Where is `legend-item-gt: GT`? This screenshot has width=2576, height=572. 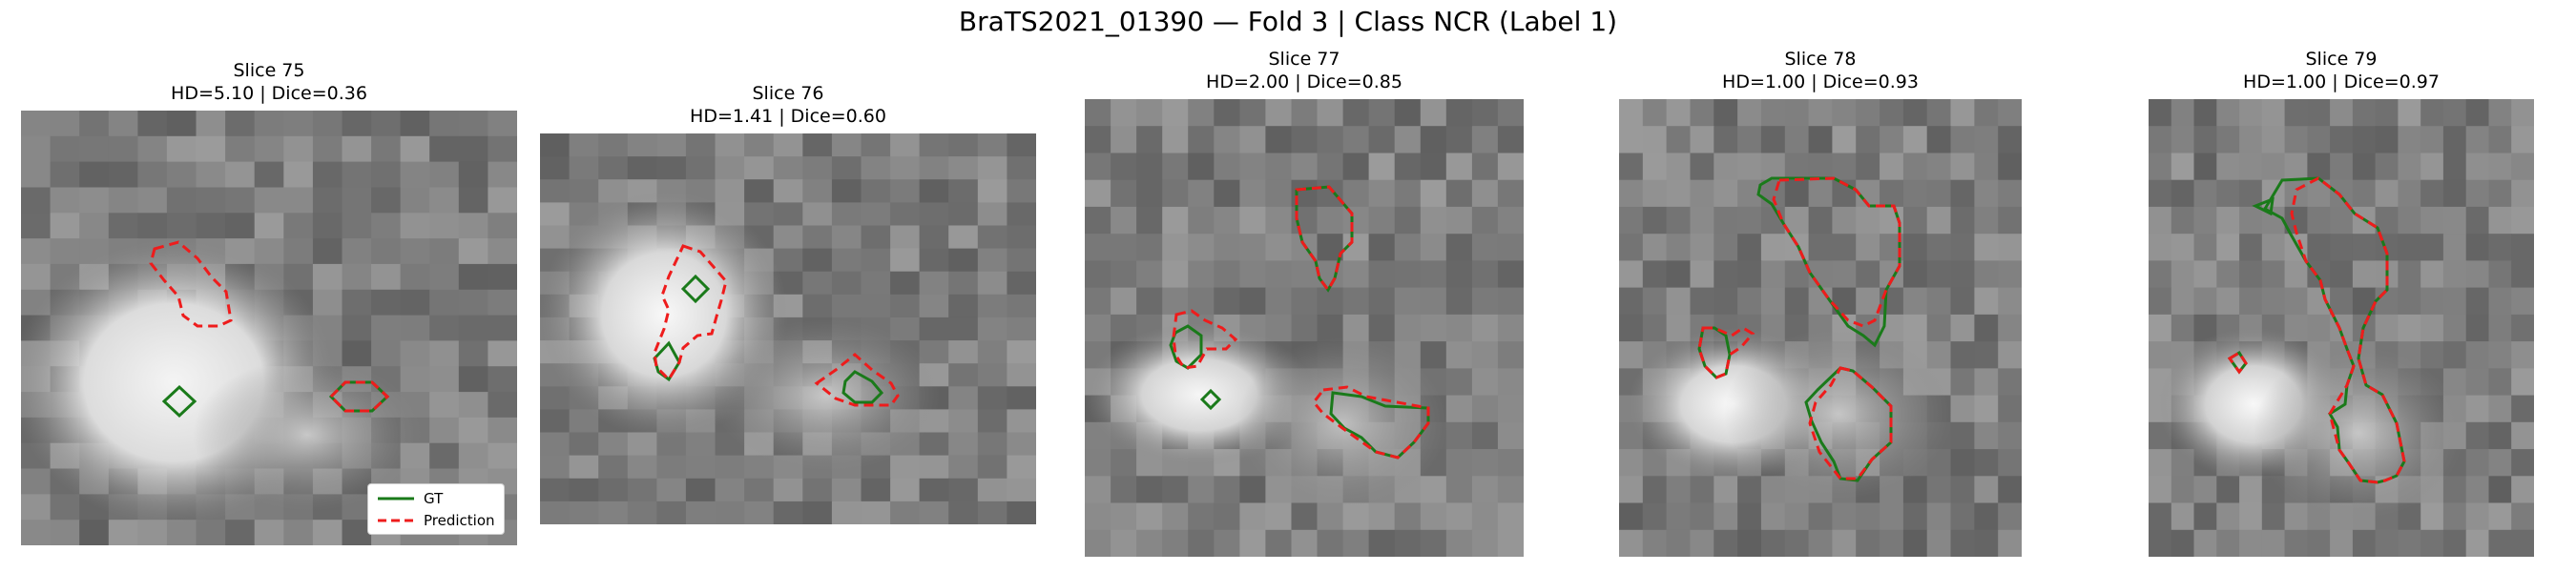
legend-item-gt: GT is located at coordinates (409, 499).